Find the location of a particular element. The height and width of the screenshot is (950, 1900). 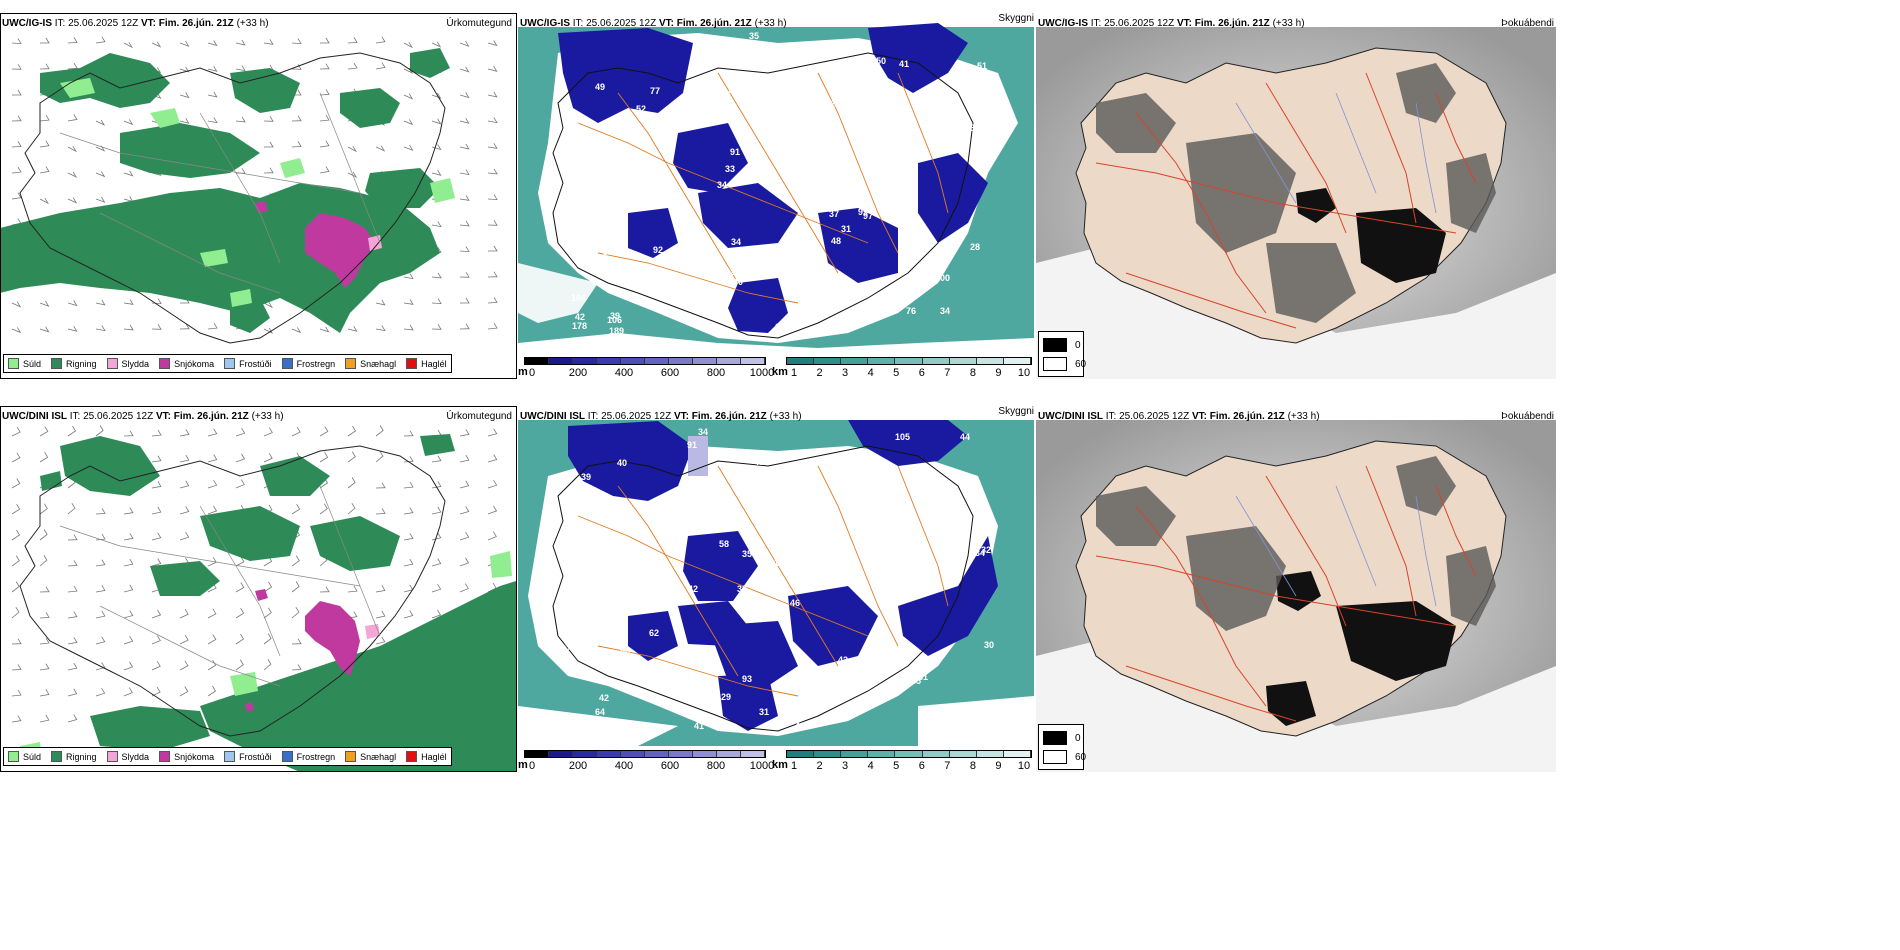

visibility-value-label: 123 is located at coordinates (595, 153).